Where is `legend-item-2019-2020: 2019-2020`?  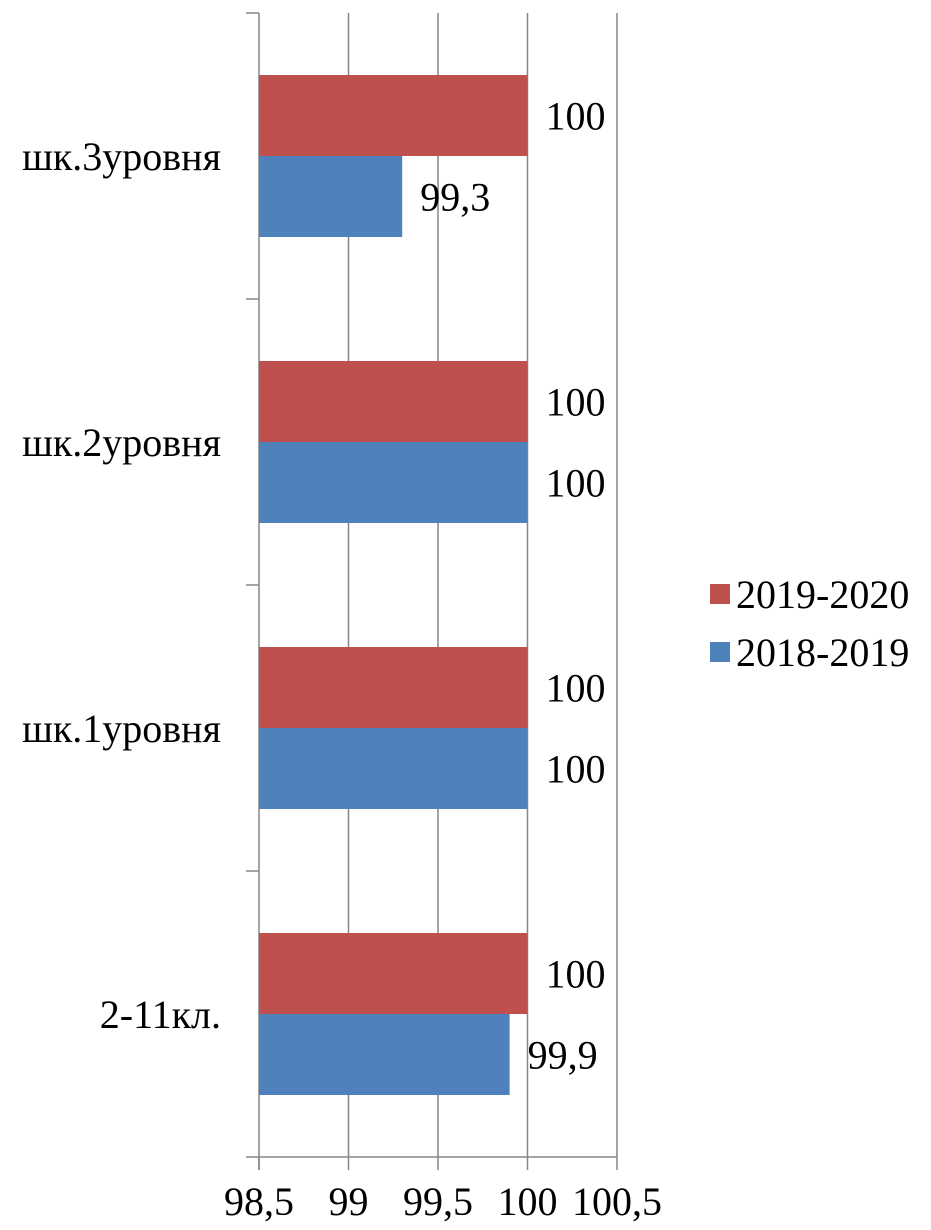
legend-item-2019-2020: 2019-2020 is located at coordinates (809, 594).